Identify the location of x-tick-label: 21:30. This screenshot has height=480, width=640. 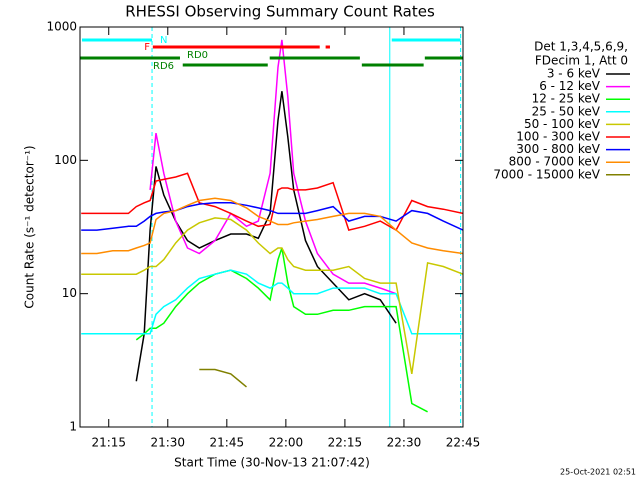
(167, 443).